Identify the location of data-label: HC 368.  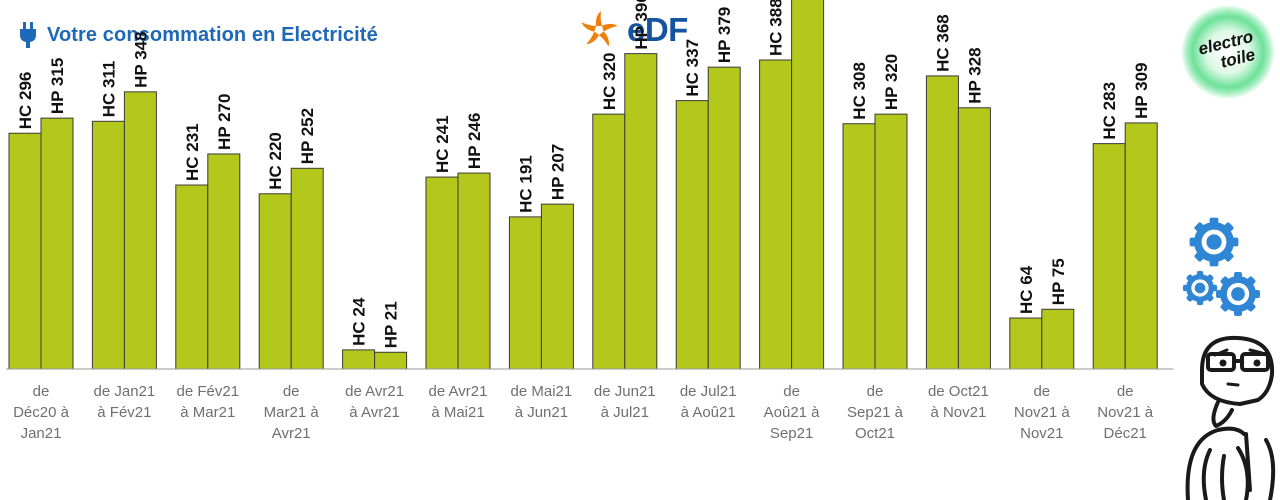
(942, 43).